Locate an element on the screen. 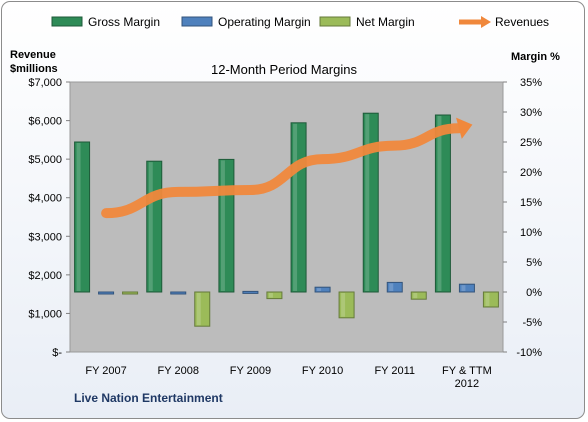  right-axis-tick-label: 35% is located at coordinates (531, 83).